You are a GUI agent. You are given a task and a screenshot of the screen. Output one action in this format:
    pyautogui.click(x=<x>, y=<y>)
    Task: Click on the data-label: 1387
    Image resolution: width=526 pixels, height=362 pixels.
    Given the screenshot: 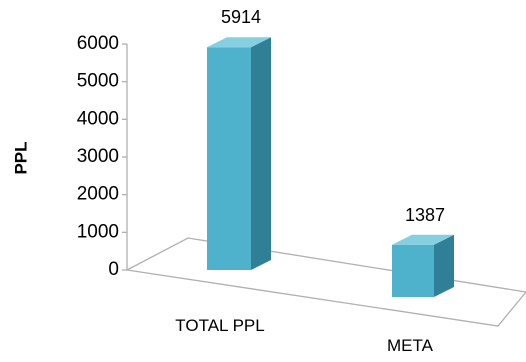 What is the action you would take?
    pyautogui.click(x=425, y=215)
    